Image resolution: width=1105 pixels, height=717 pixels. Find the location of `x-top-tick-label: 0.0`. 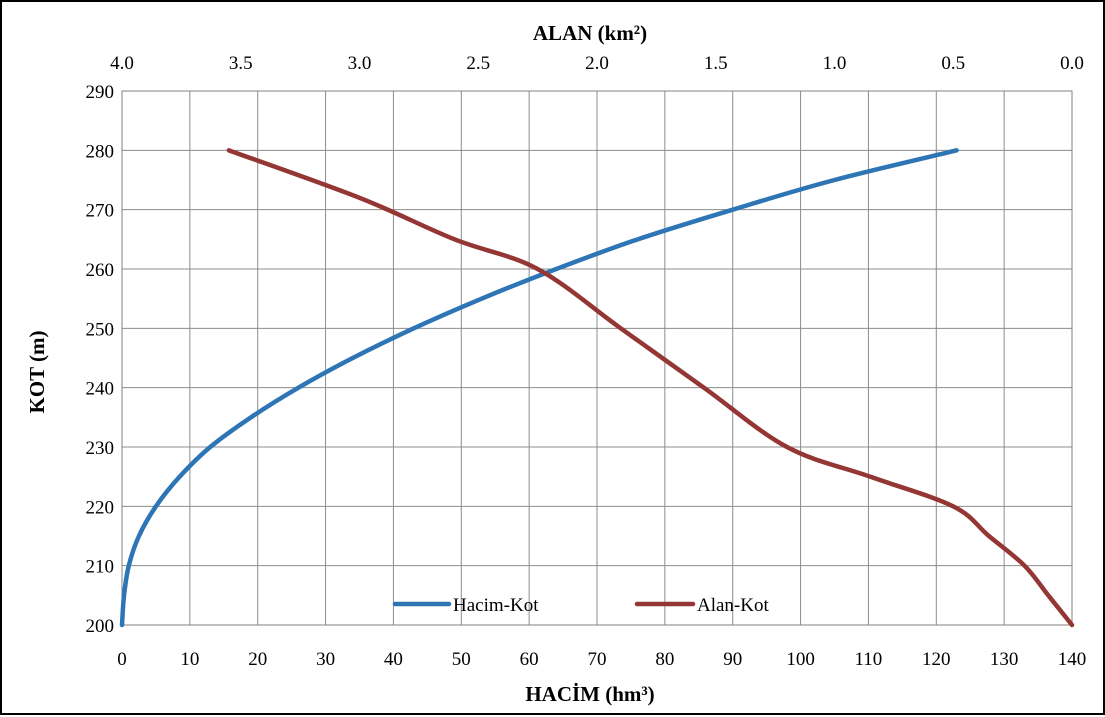

x-top-tick-label: 0.0 is located at coordinates (1072, 63).